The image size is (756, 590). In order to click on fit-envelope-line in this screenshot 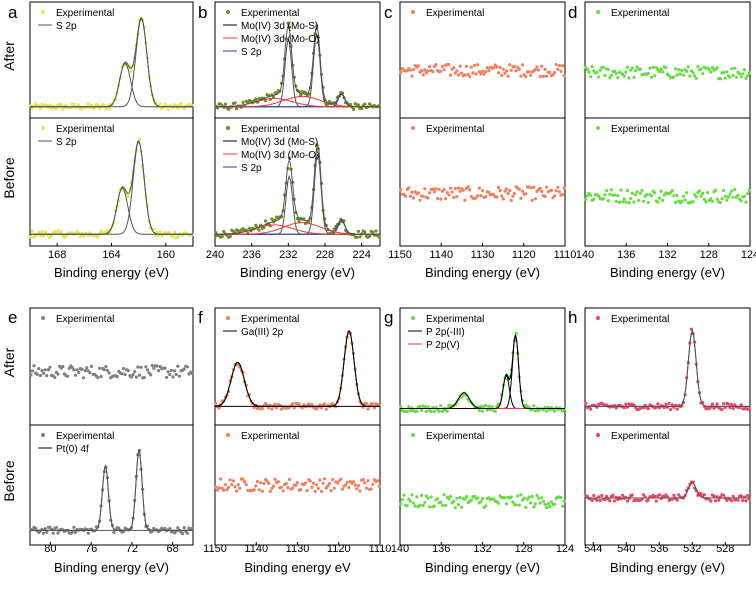, I will do `click(482, 371)`.